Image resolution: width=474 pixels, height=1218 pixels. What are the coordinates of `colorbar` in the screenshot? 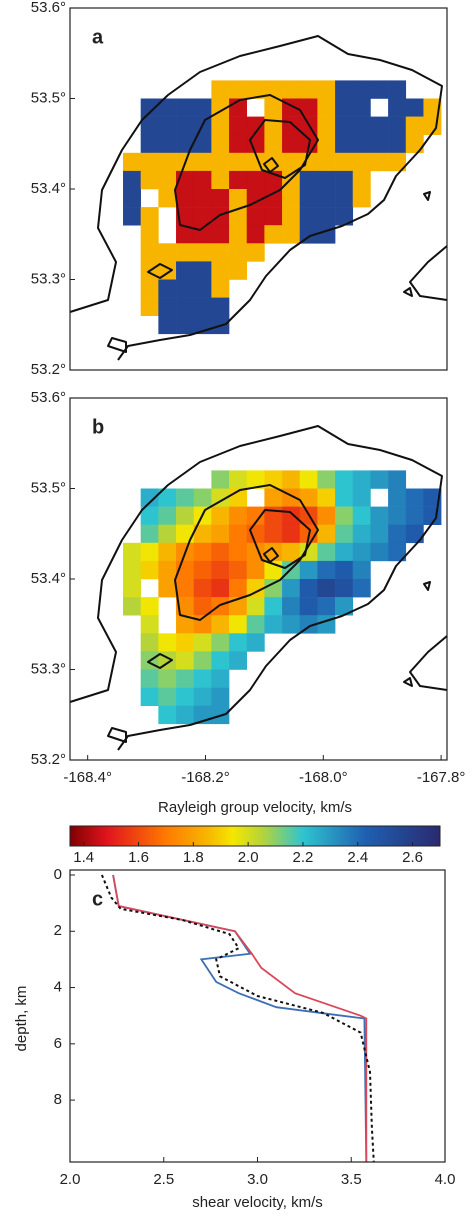 It's located at (255, 836).